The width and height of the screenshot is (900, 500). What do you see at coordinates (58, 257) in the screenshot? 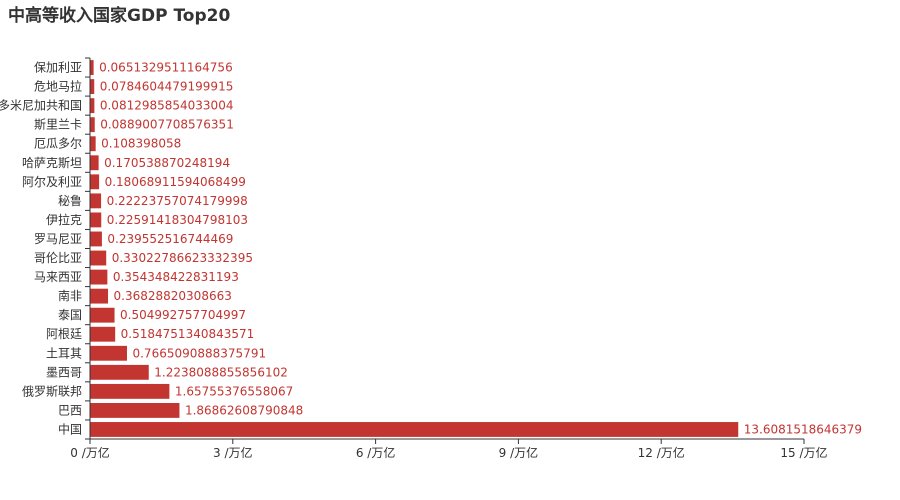
I see `category-label: 哥伦比亚` at bounding box center [58, 257].